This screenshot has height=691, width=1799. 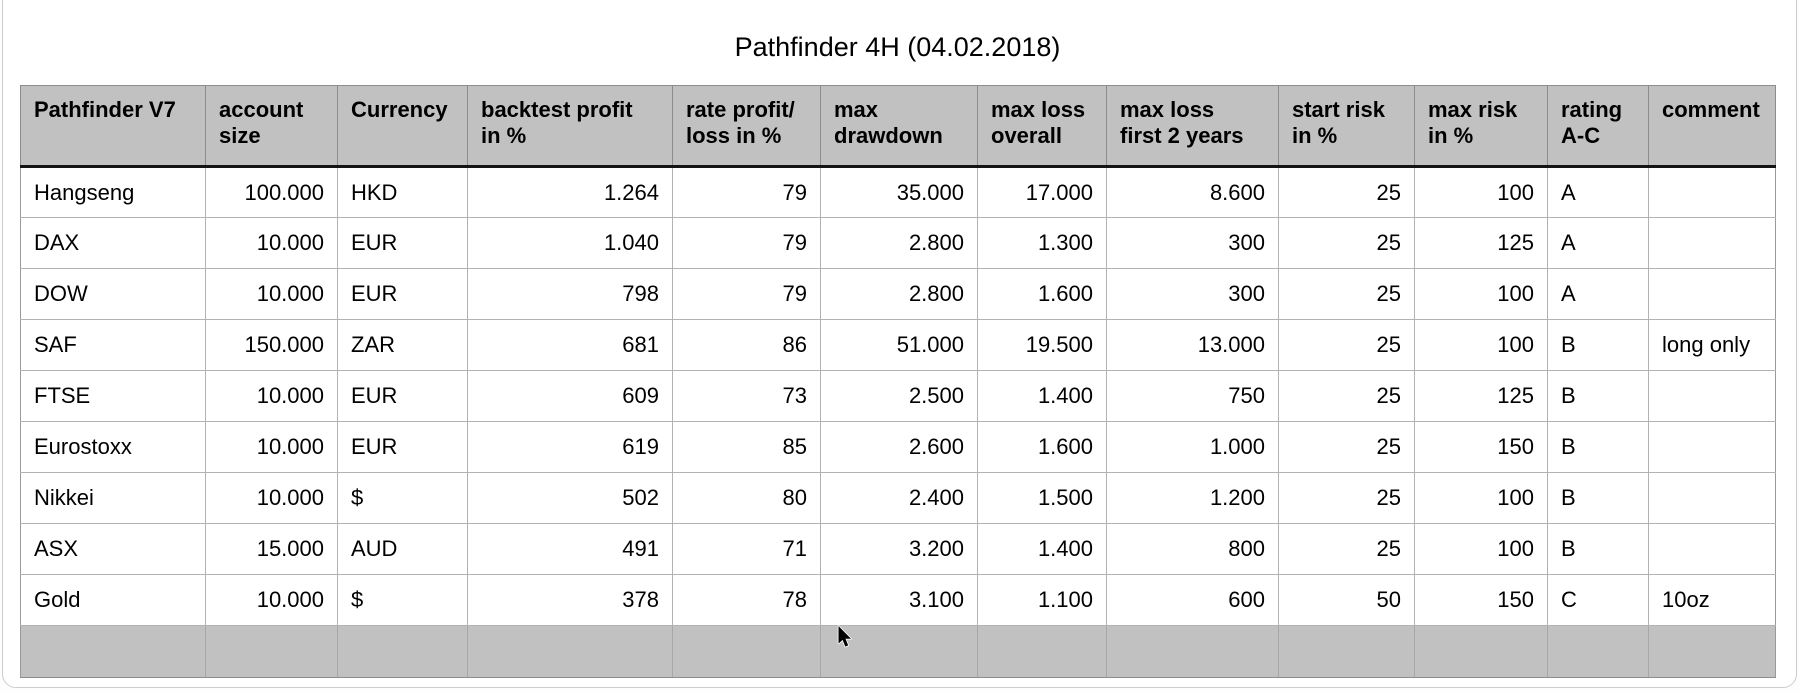 What do you see at coordinates (570, 243) in the screenshot?
I see `table-cell: 1.040` at bounding box center [570, 243].